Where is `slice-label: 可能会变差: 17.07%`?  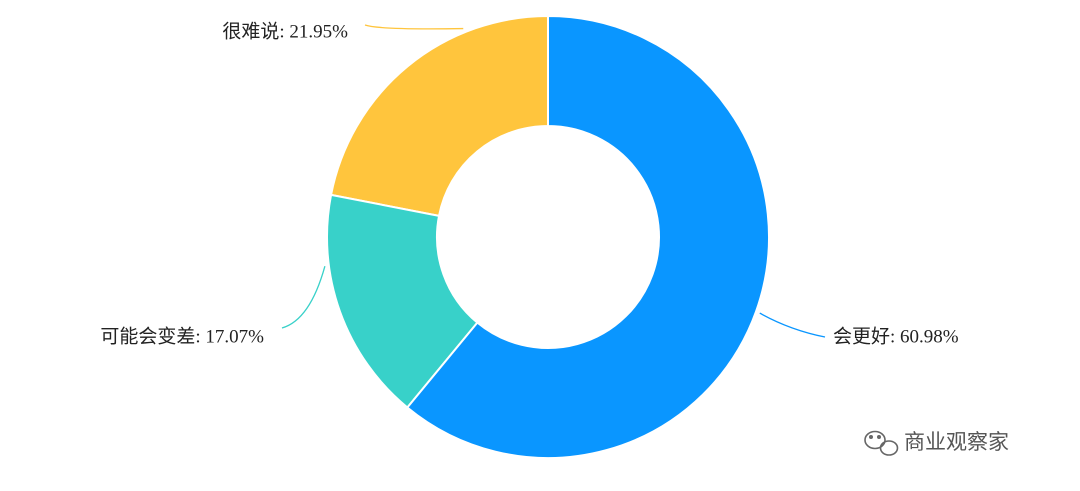 slice-label: 可能会变差: 17.07% is located at coordinates (182, 336).